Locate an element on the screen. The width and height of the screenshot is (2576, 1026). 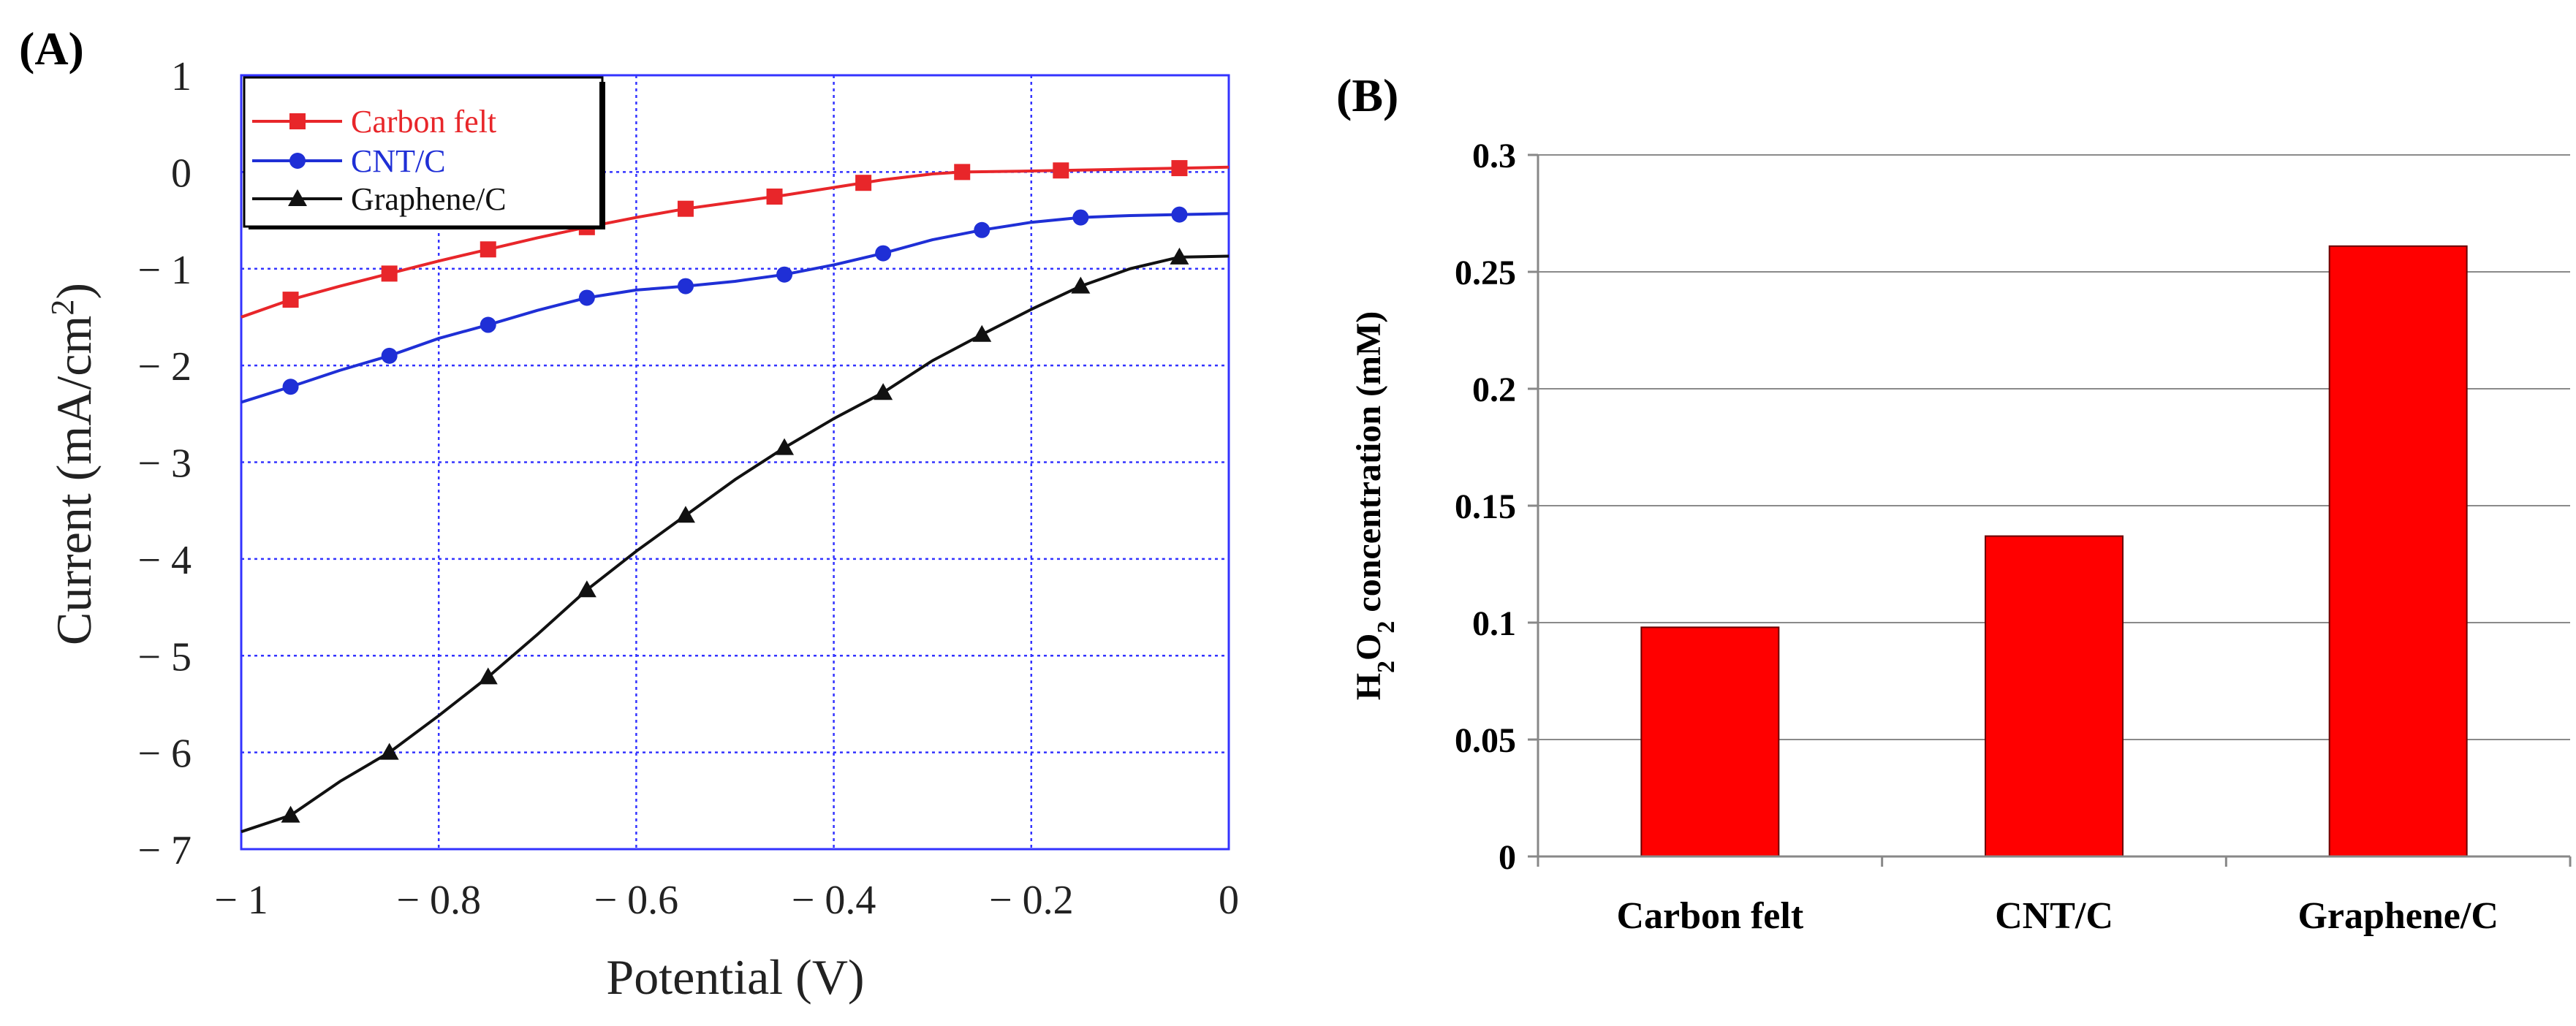
category-label-cnt-c: CNT/C is located at coordinates (2054, 916).